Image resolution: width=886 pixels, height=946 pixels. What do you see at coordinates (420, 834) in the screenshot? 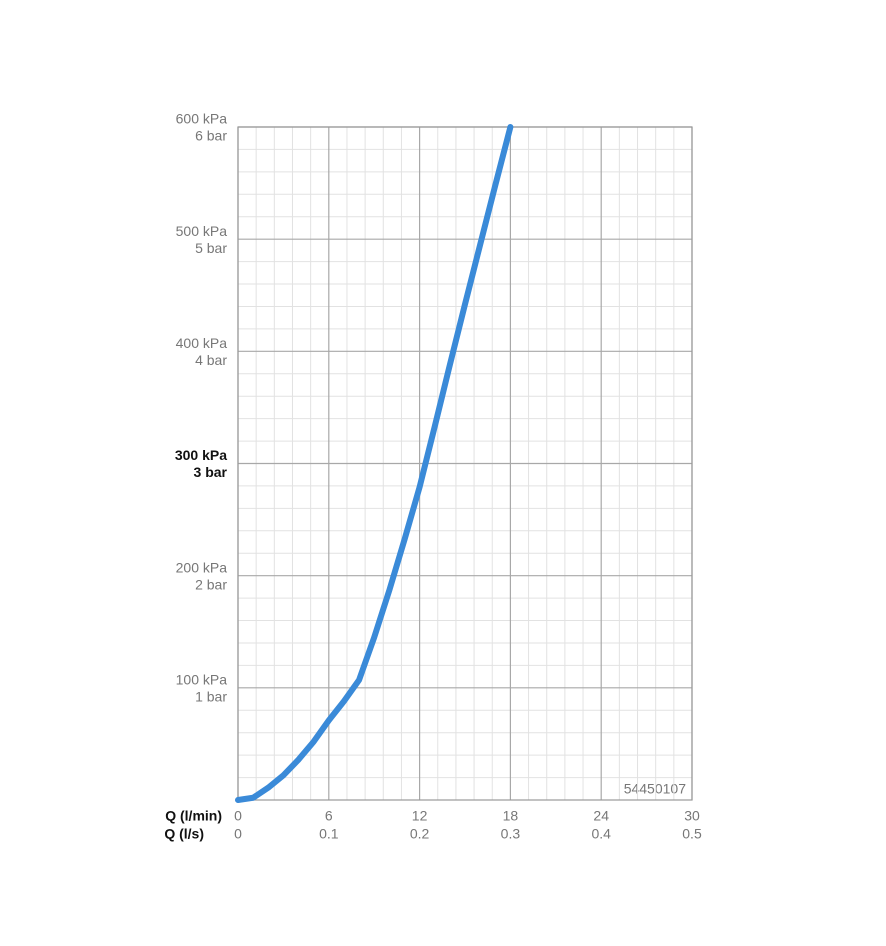
I see `x-tick-label-2: 0.2` at bounding box center [420, 834].